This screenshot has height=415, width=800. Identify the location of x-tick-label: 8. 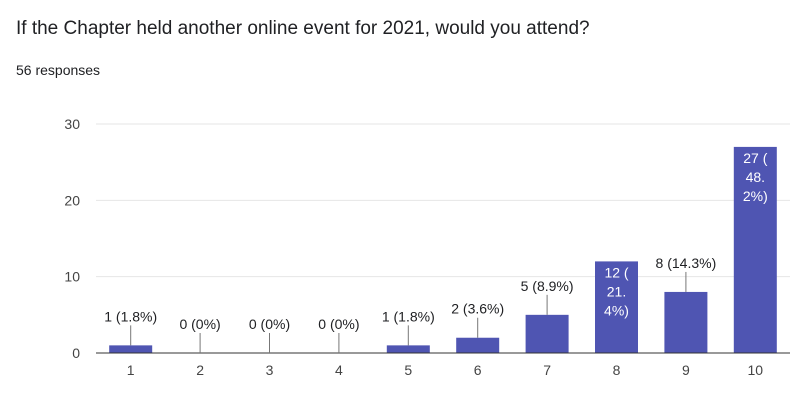
(617, 370).